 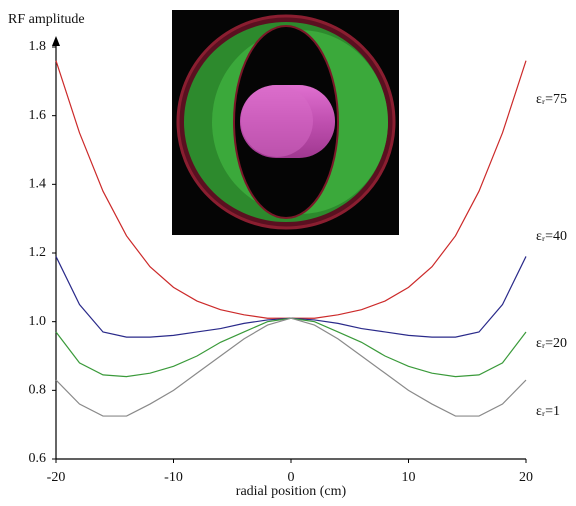 I want to click on x-tick-label: 0, so click(x=291, y=477).